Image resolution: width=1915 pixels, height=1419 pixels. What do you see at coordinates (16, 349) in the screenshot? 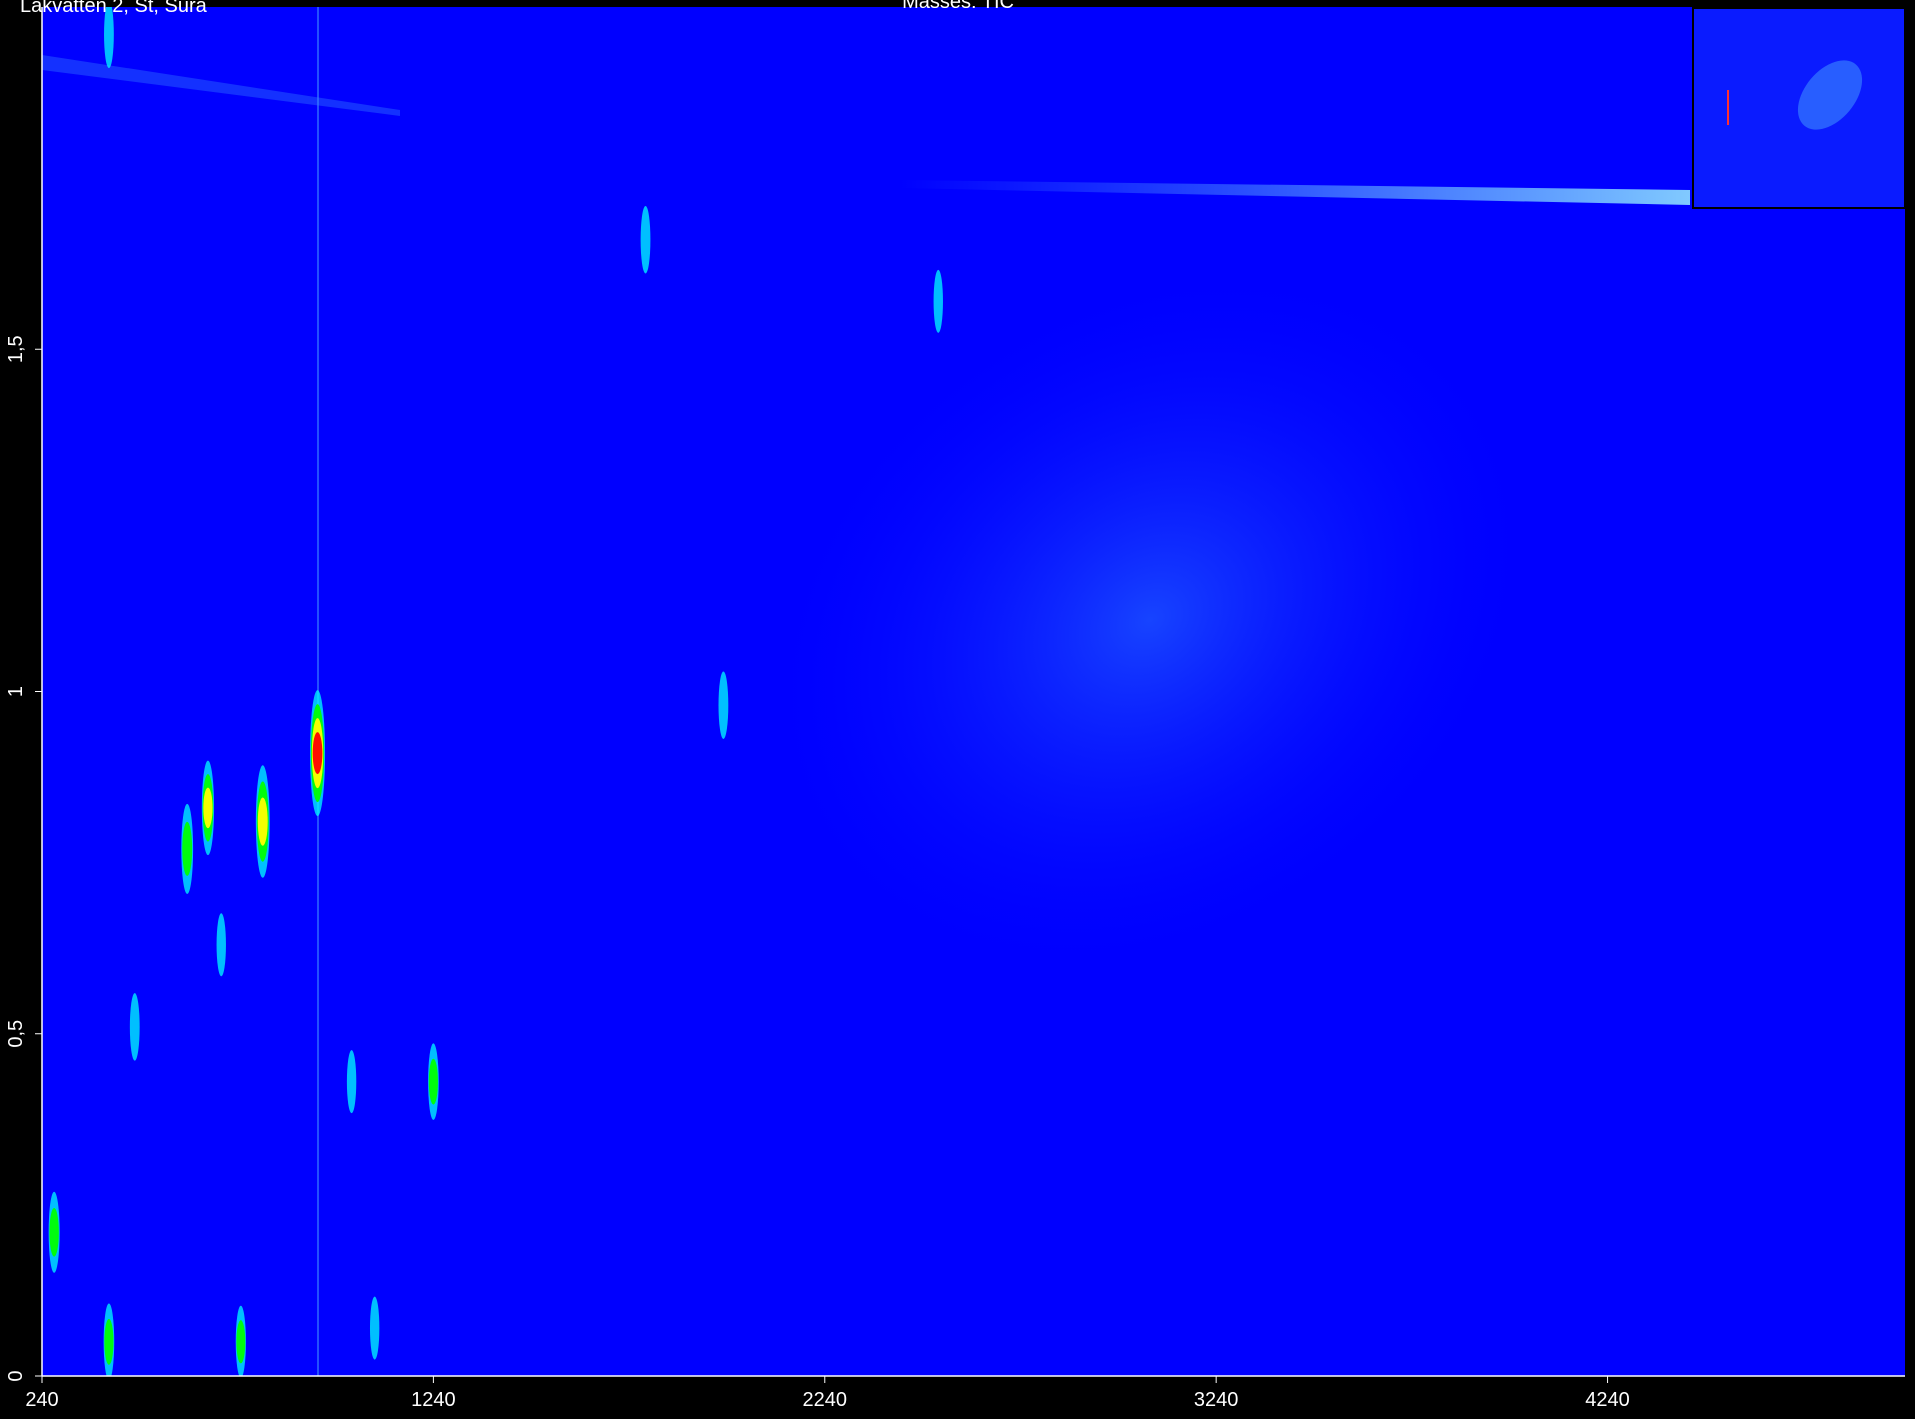
I see `y-tick-label: 1,5` at bounding box center [16, 349].